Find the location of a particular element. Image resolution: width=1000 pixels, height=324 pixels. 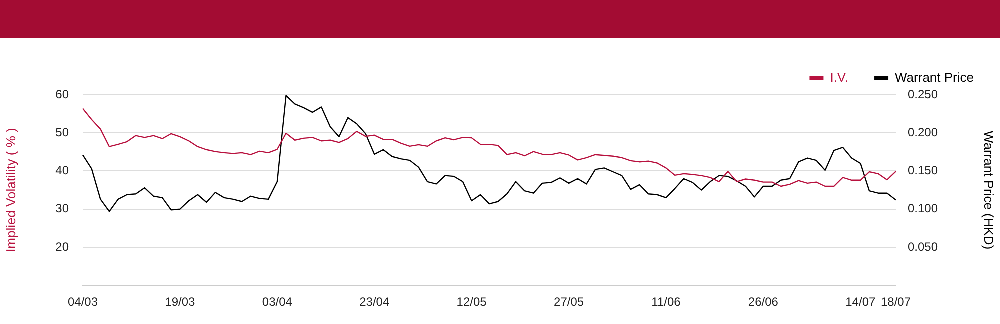

x-tick-label: 12/05 is located at coordinates (472, 302).